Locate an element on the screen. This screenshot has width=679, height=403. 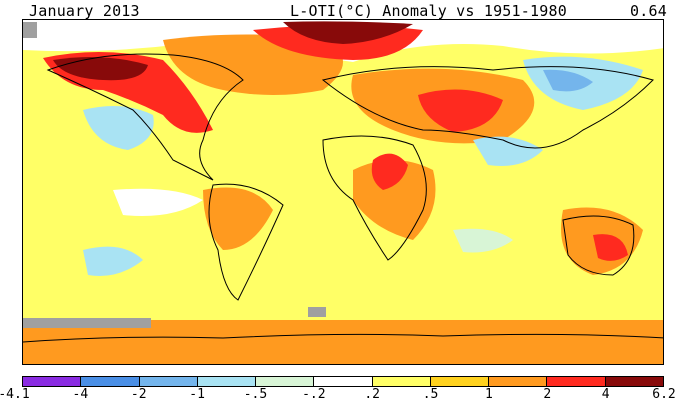
colorbar-label: -.5 is located at coordinates (255, 394).